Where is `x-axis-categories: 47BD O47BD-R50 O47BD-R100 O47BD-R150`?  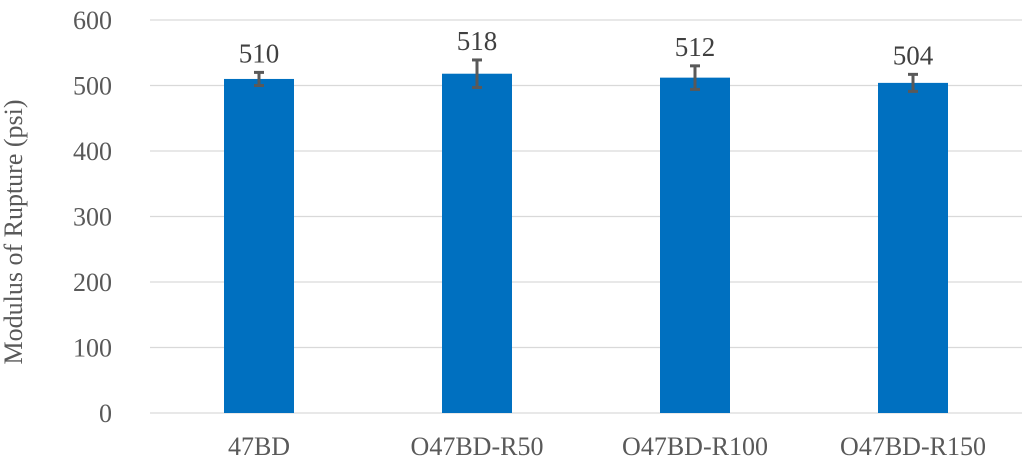 x-axis-categories: 47BD O47BD-R50 O47BD-R100 O47BD-R150 is located at coordinates (607, 446).